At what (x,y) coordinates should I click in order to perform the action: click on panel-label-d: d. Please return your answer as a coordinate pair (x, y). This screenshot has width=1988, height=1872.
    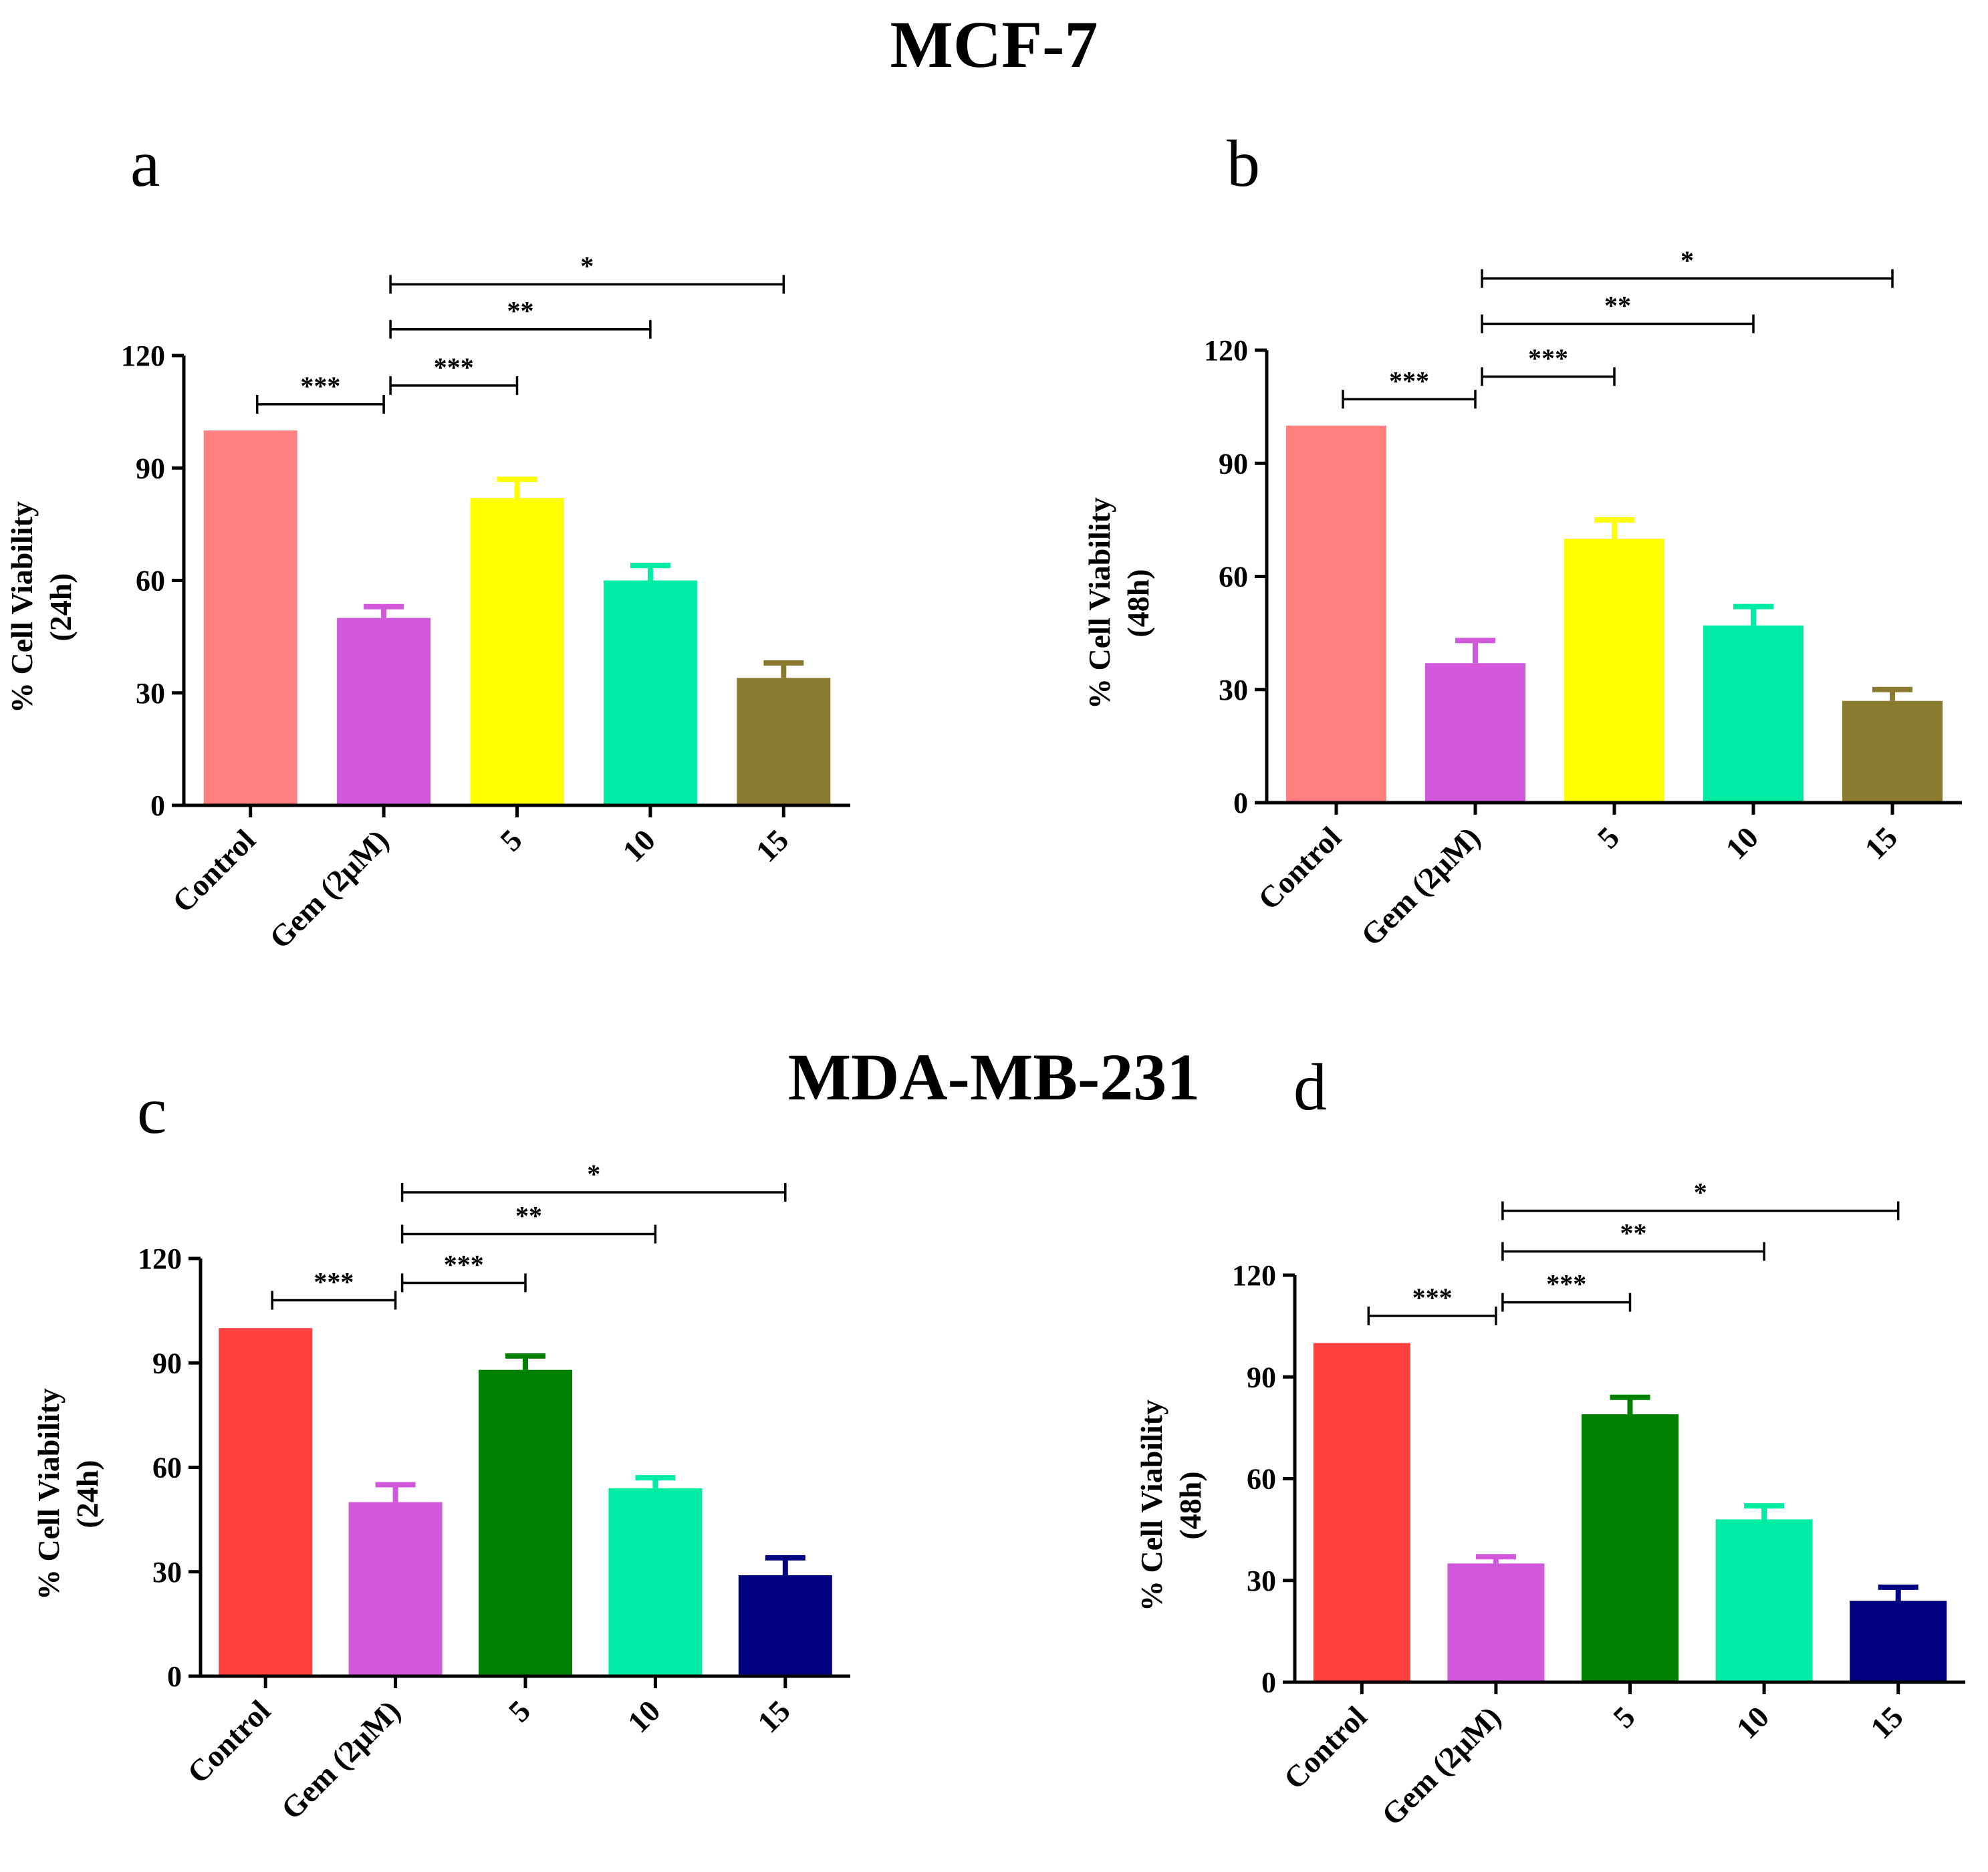
    Looking at the image, I should click on (1310, 1087).